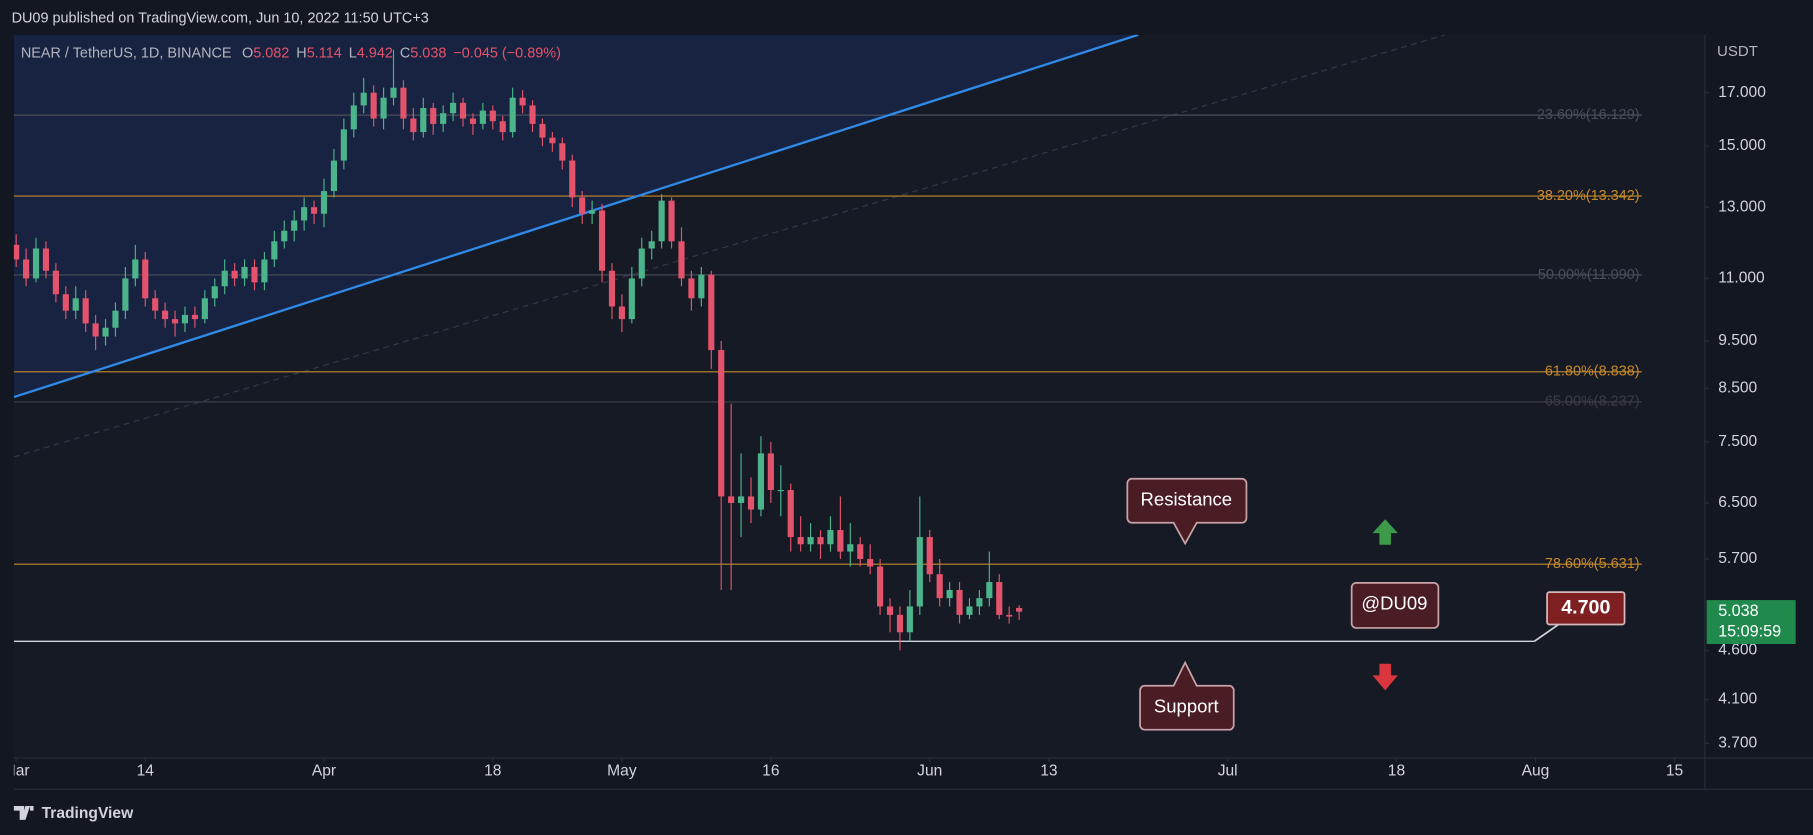 This screenshot has height=835, width=1813. I want to click on y-tick-label: 15.000, so click(1742, 145).